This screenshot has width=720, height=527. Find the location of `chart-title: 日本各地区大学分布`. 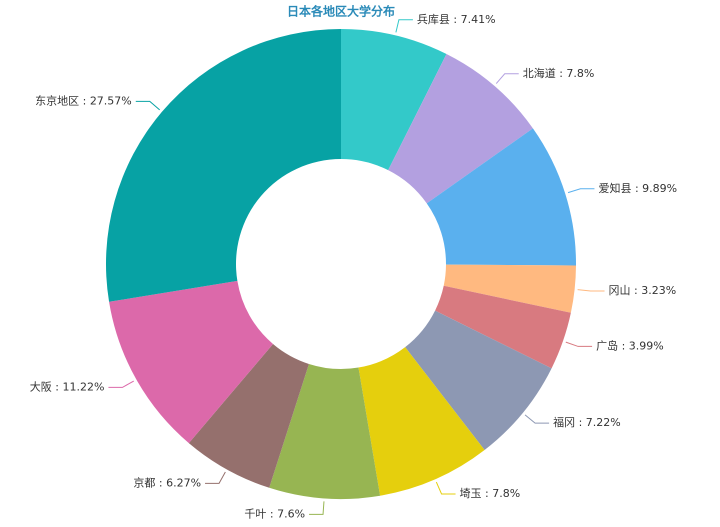

chart-title: 日本各地区大学分布 is located at coordinates (341, 11).